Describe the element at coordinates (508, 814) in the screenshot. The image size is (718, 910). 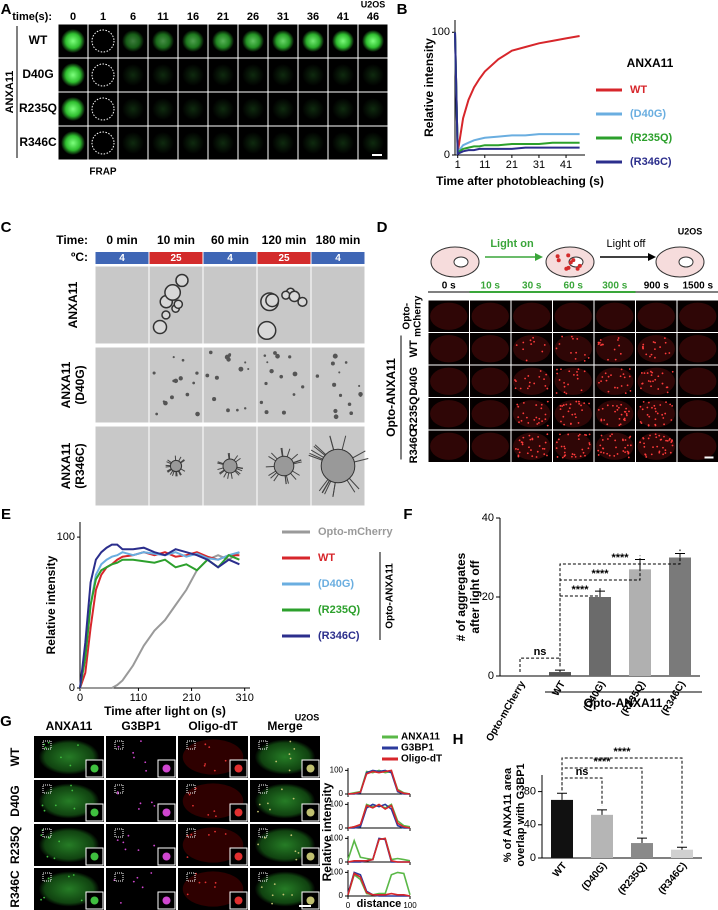
I see `y-axis-label: % of ANXA11 area` at that location.